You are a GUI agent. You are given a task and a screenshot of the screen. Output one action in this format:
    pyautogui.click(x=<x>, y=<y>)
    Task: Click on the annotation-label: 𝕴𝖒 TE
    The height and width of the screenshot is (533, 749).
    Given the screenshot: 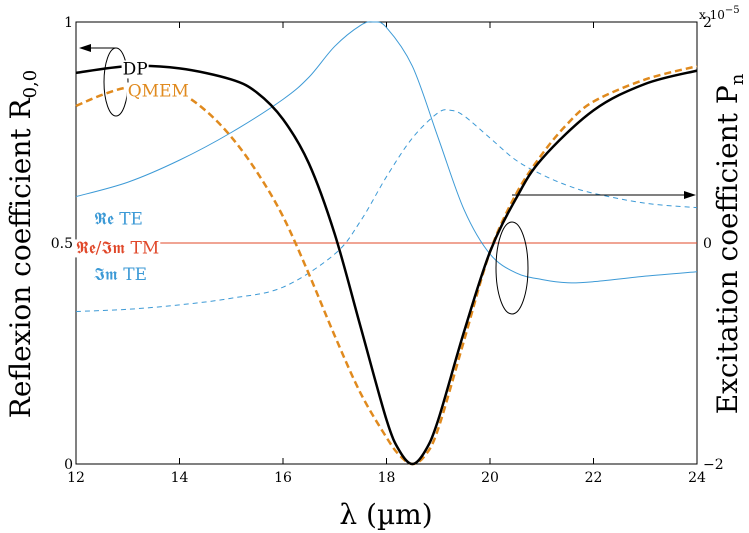 What is the action you would take?
    pyautogui.click(x=120, y=275)
    